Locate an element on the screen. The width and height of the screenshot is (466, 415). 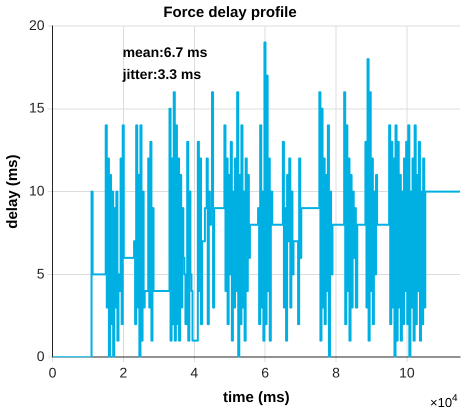
y-tick-label: 5 is located at coordinates (40, 273).